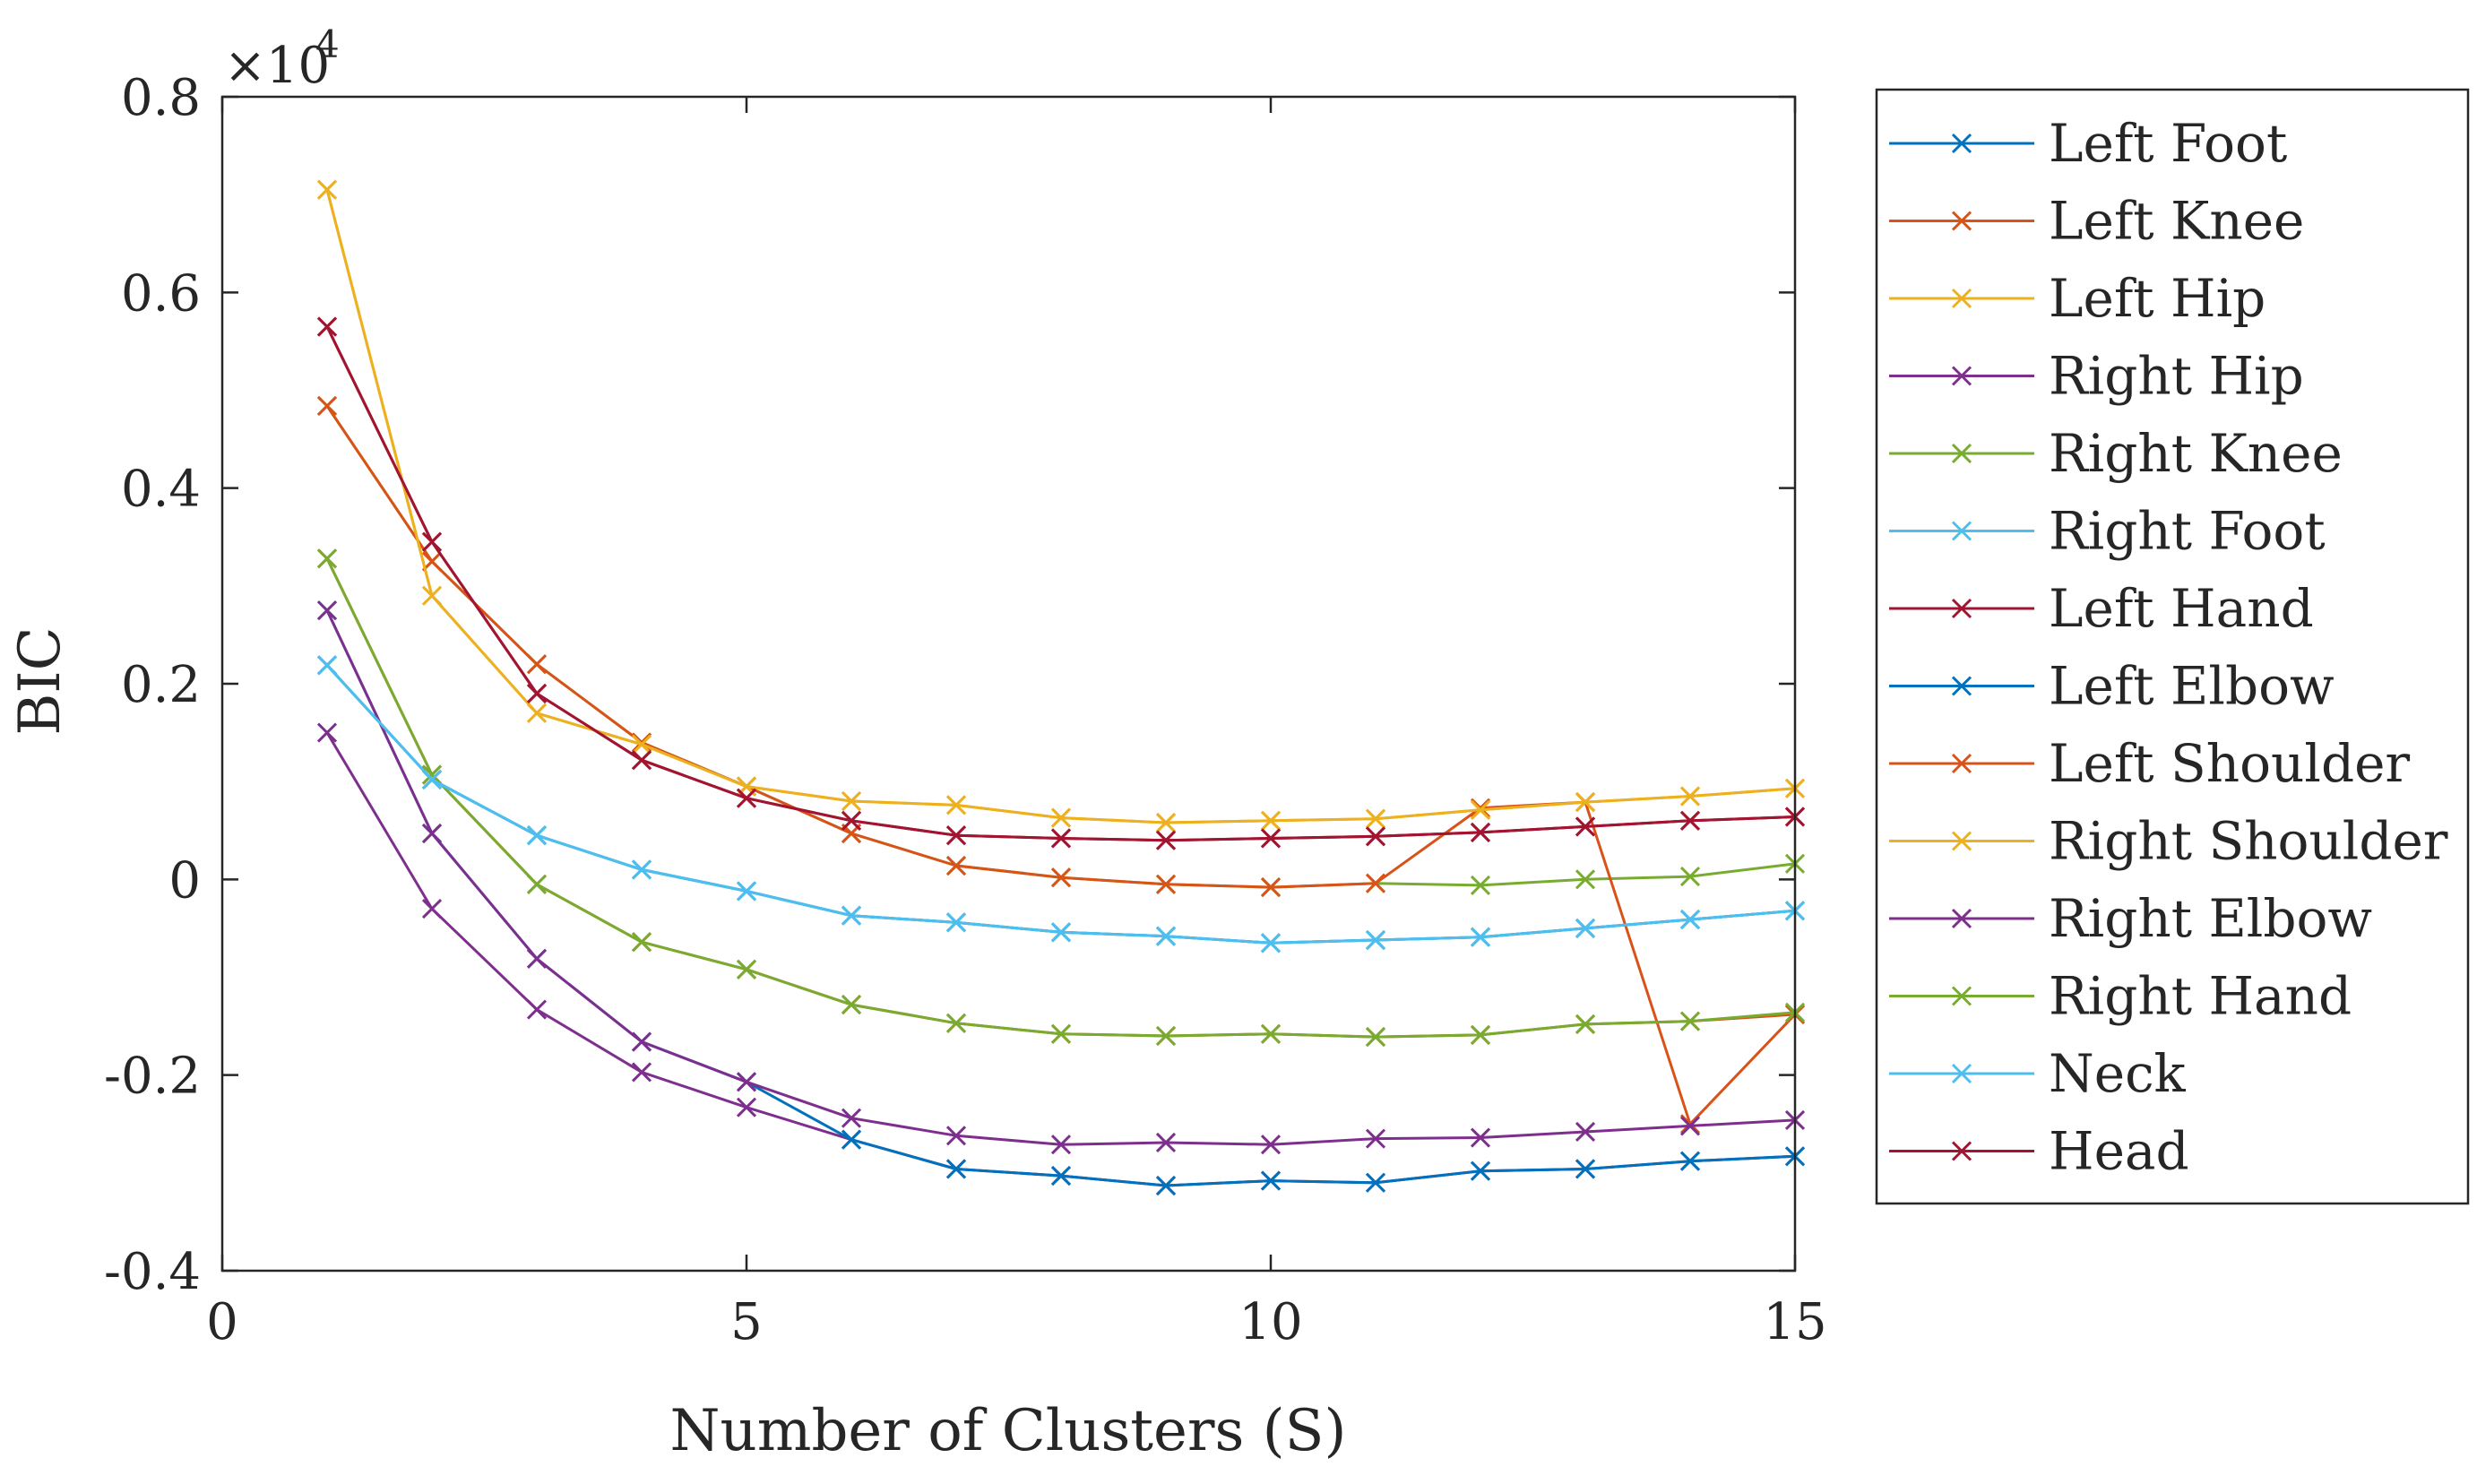  I want to click on legend-entry: Right Hip, so click(2096, 376).